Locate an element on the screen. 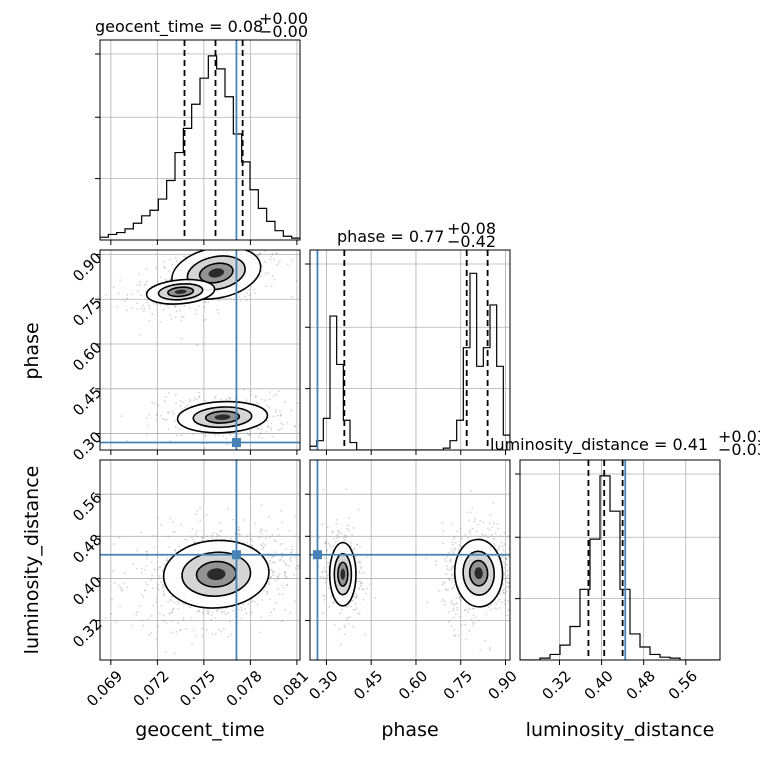 The image size is (760, 760). hist-step-line is located at coordinates (200, 147).